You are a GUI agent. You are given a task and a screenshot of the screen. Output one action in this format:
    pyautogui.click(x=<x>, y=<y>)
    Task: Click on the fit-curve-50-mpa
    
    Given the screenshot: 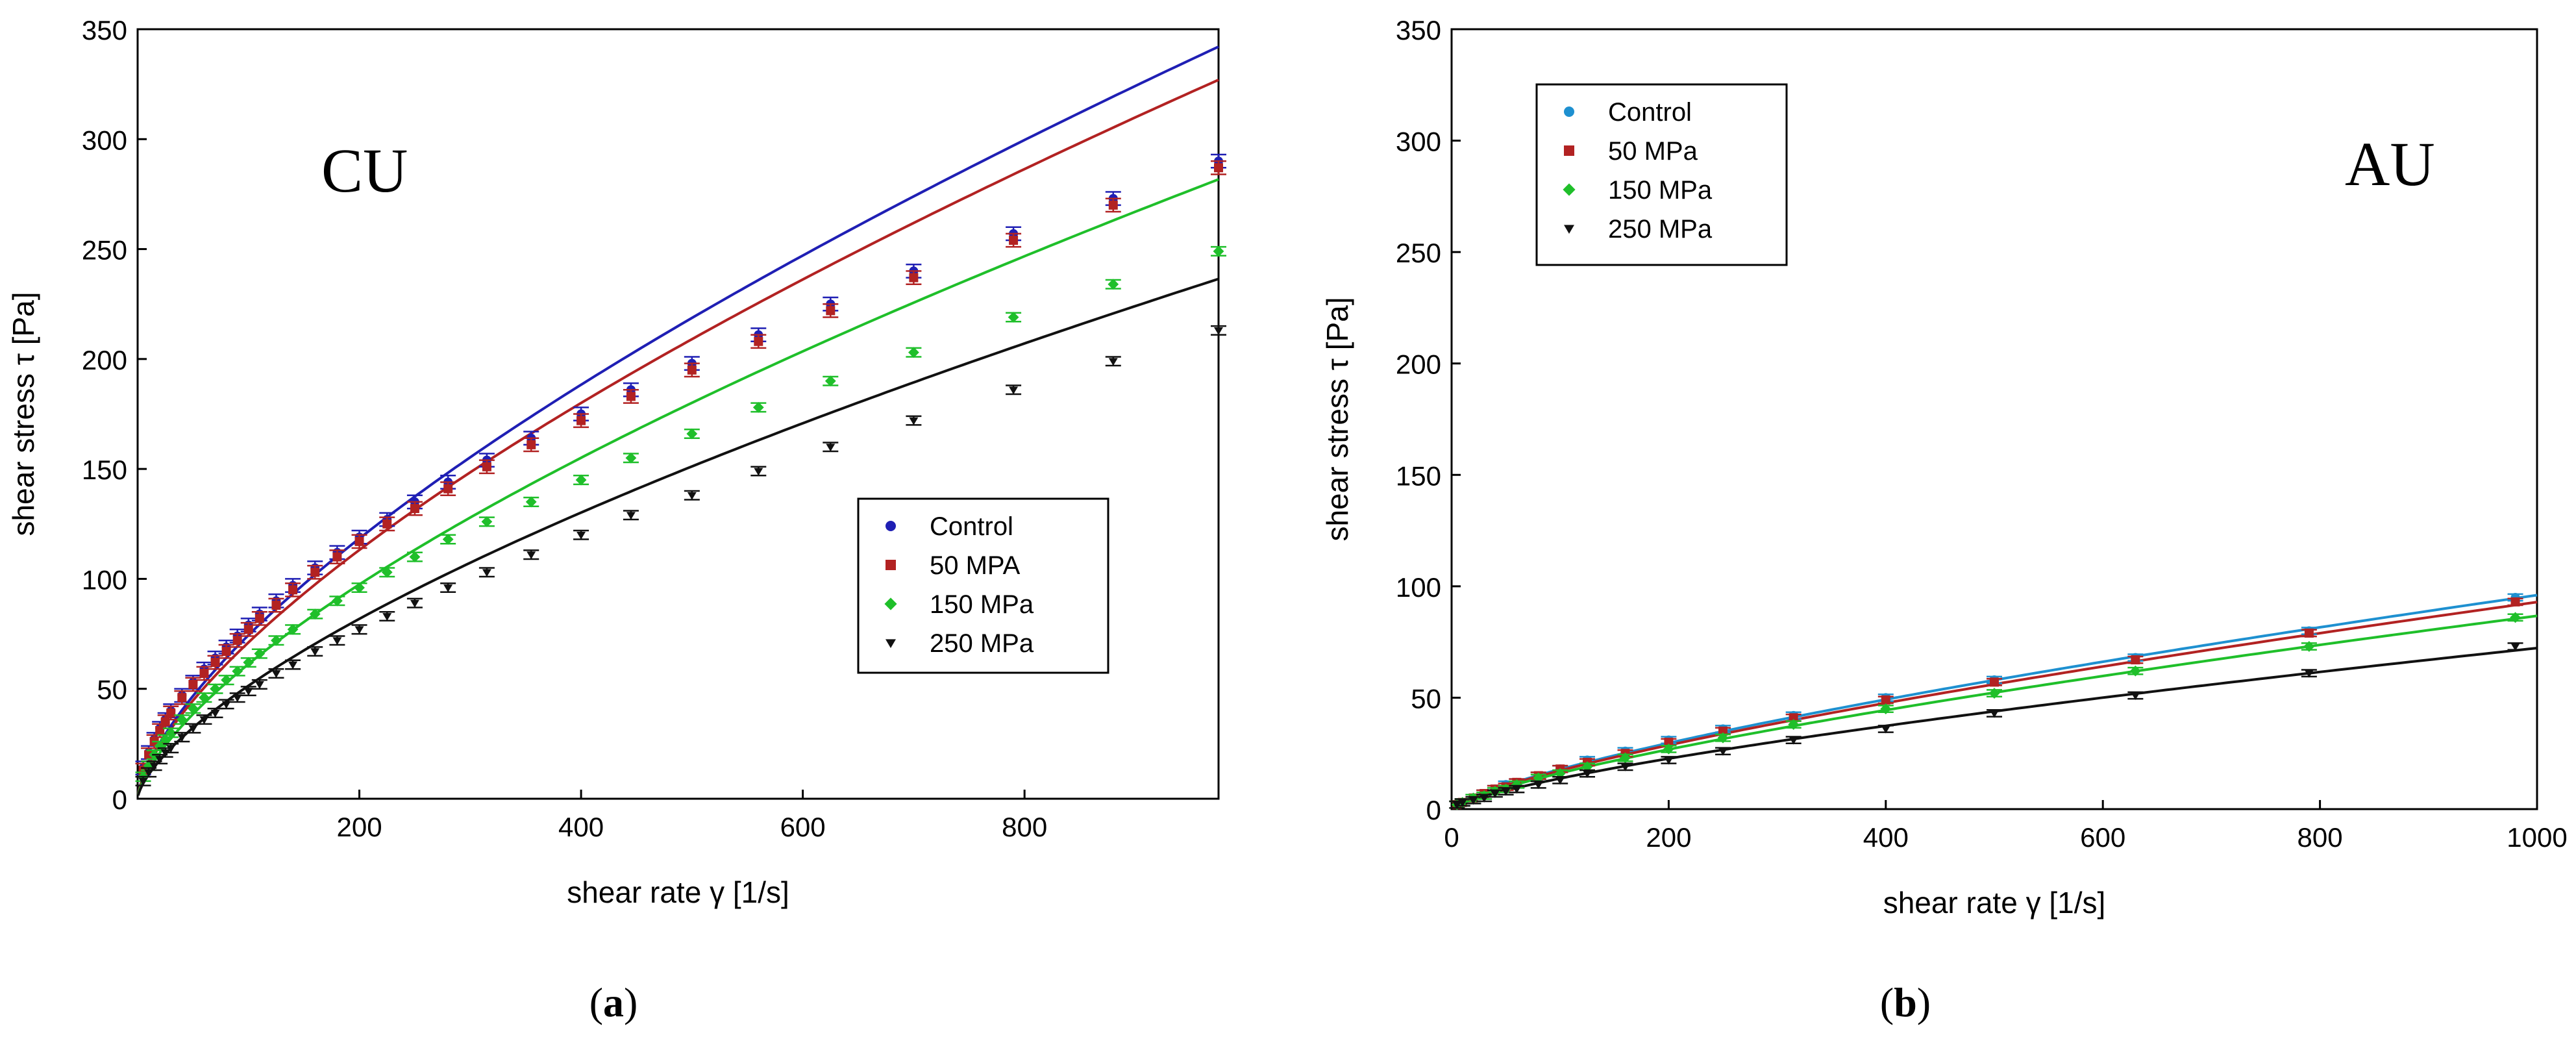 What is the action you would take?
    pyautogui.click(x=1994, y=705)
    